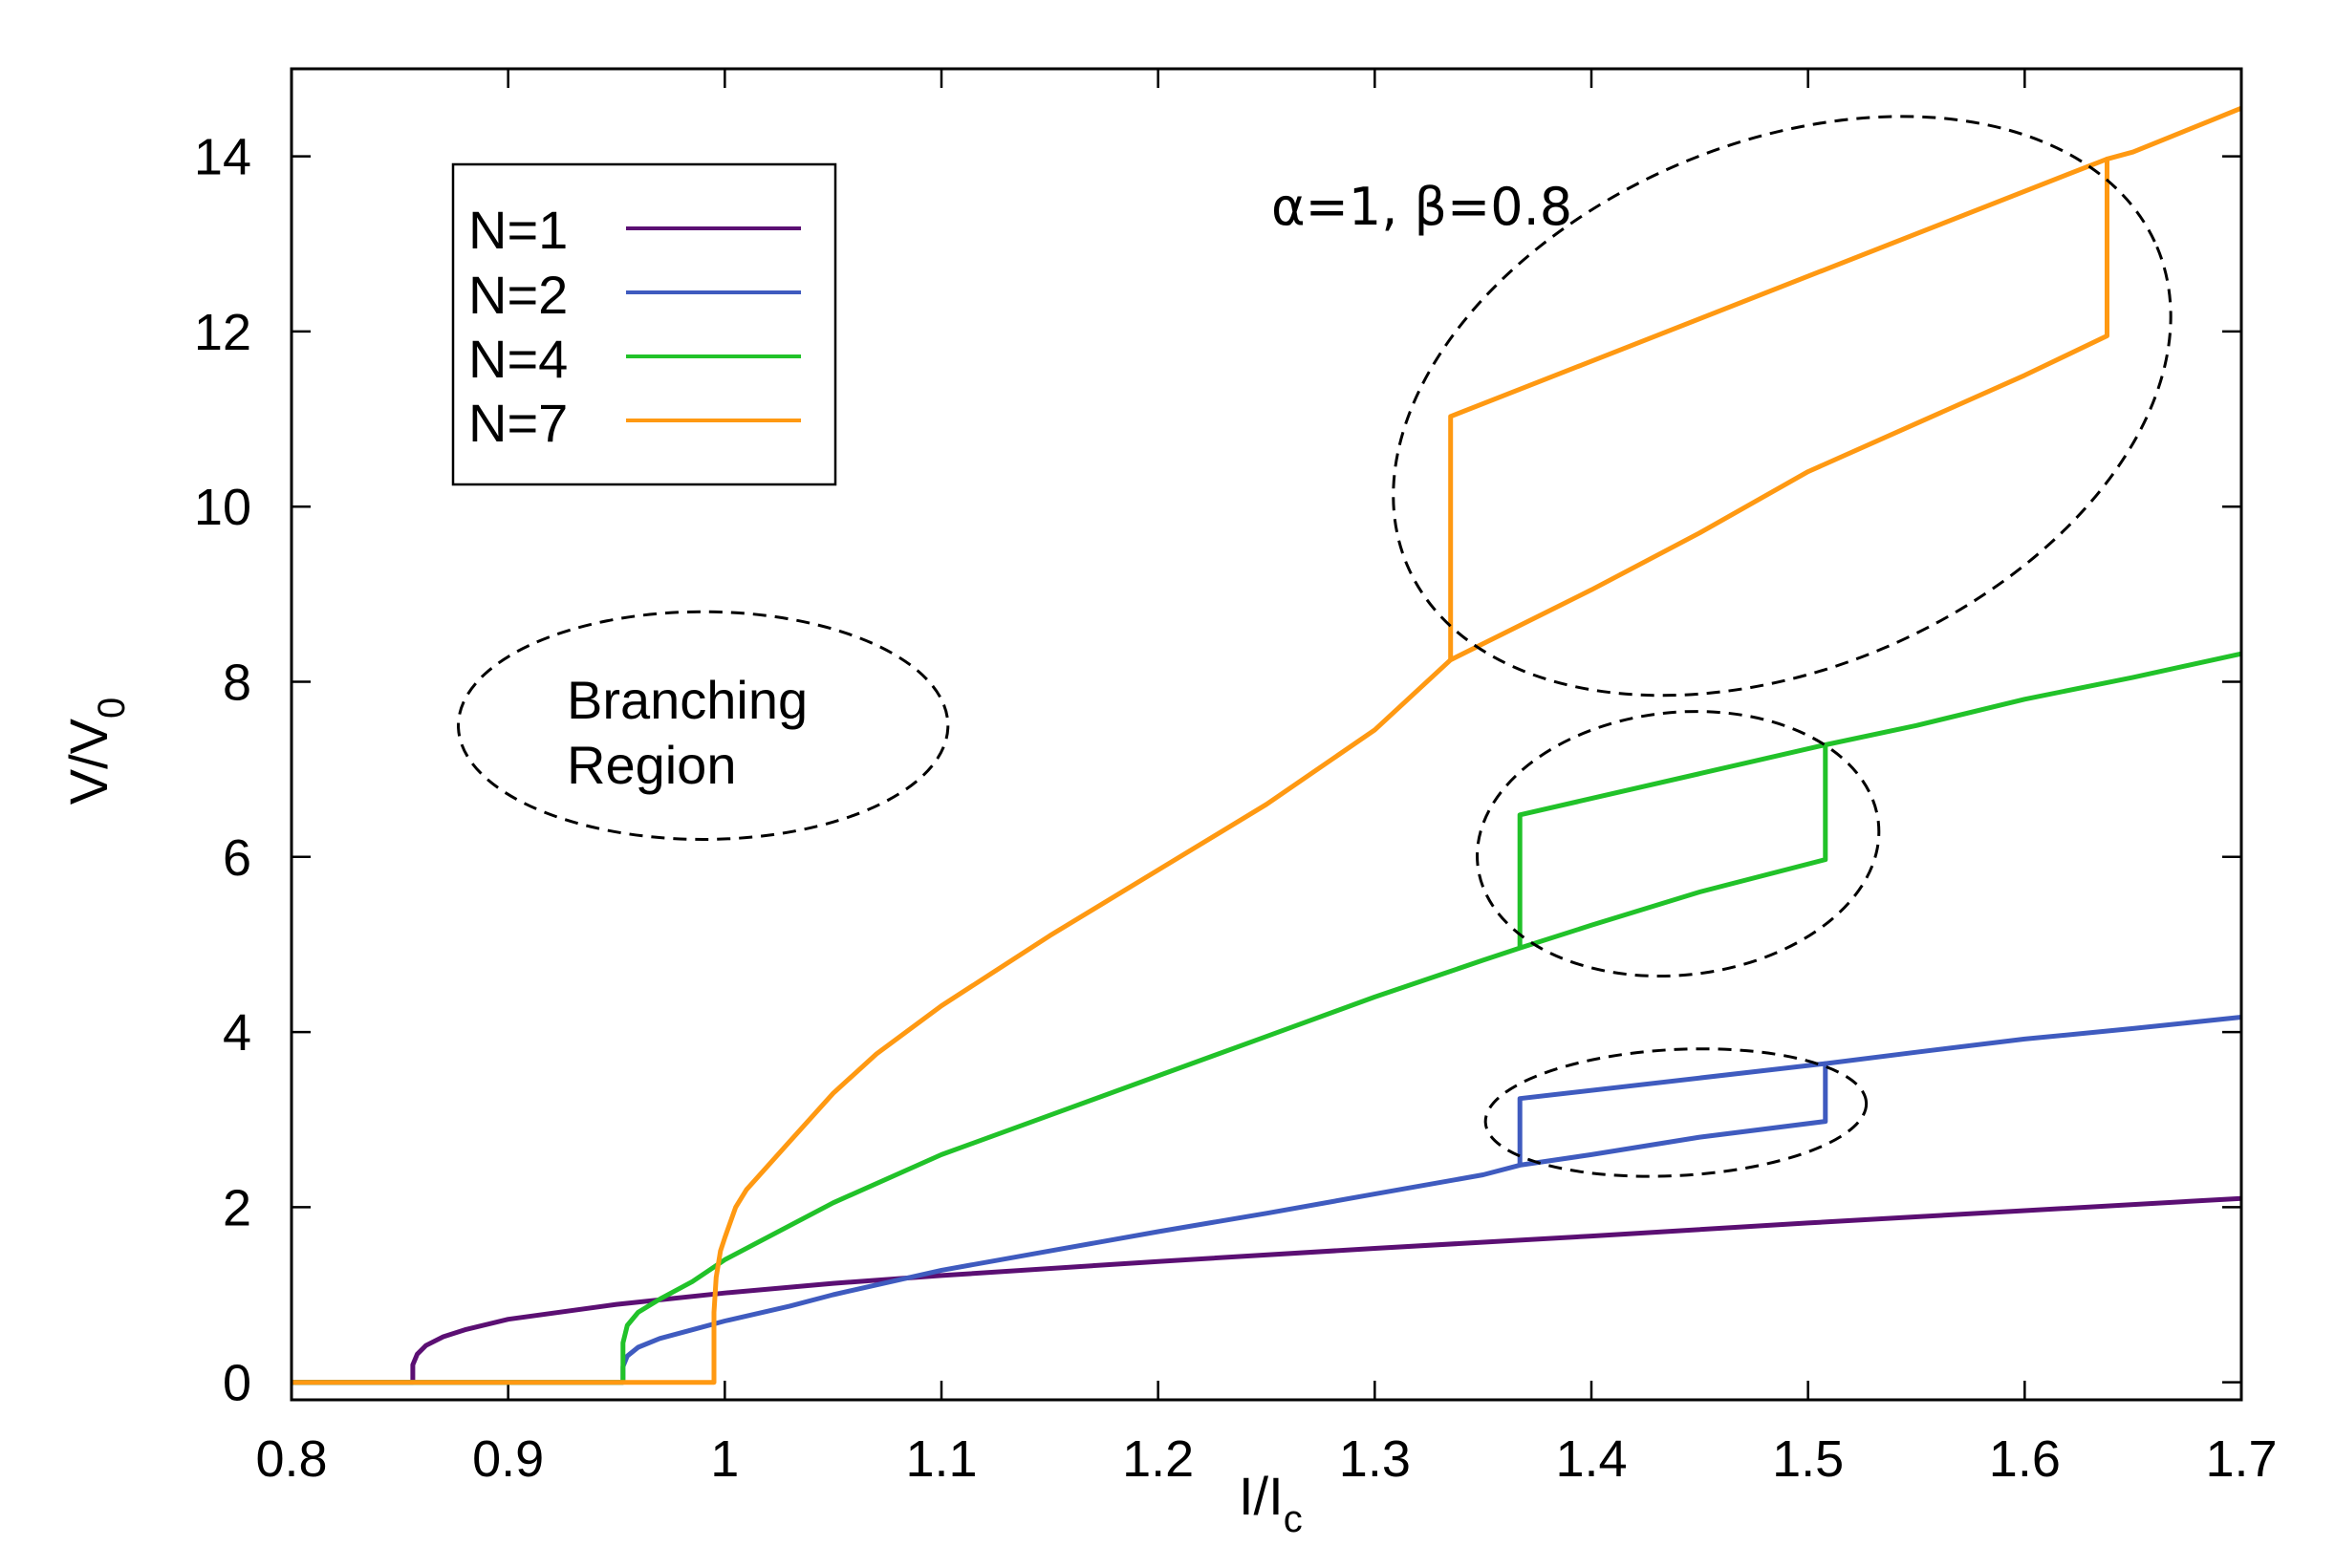 The height and width of the screenshot is (1568, 2335). Describe the element at coordinates (724, 1459) in the screenshot. I see `x-tick-label: 1` at that location.